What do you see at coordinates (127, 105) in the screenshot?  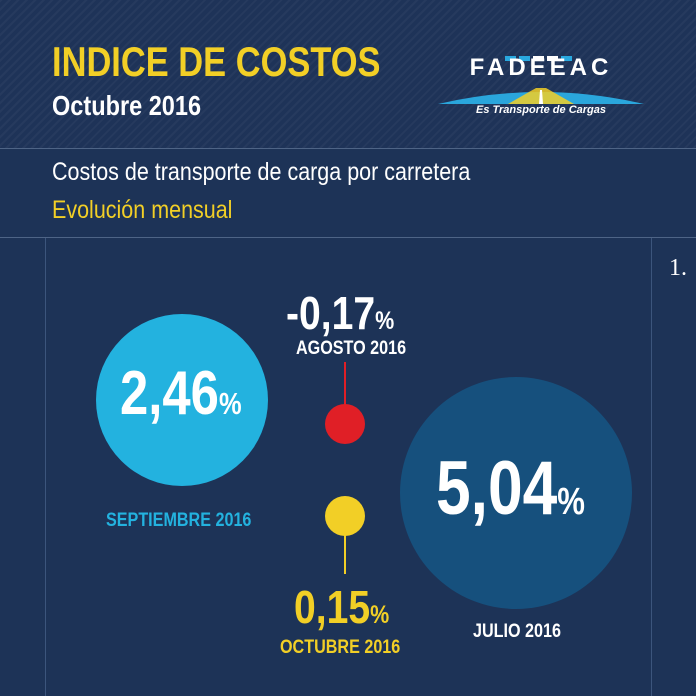 I see `page-subtitle: Octubre 2016` at bounding box center [127, 105].